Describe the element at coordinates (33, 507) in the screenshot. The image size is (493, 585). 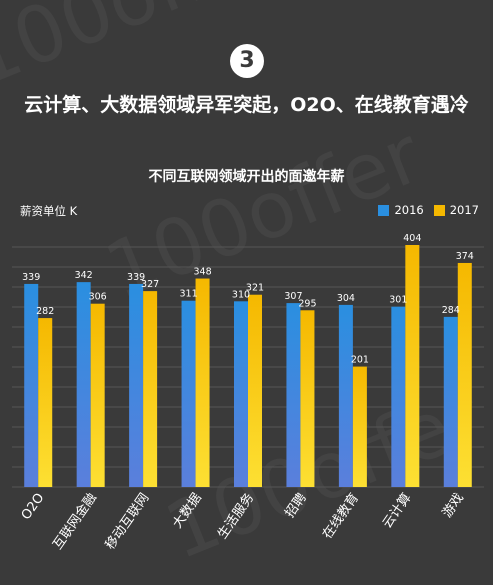
I see `x-tick-label: O2O` at that location.